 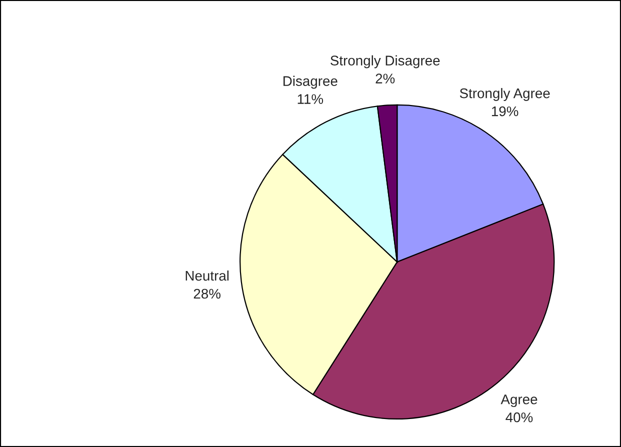 What do you see at coordinates (505, 94) in the screenshot?
I see `slice-label: Strongly Agree` at bounding box center [505, 94].